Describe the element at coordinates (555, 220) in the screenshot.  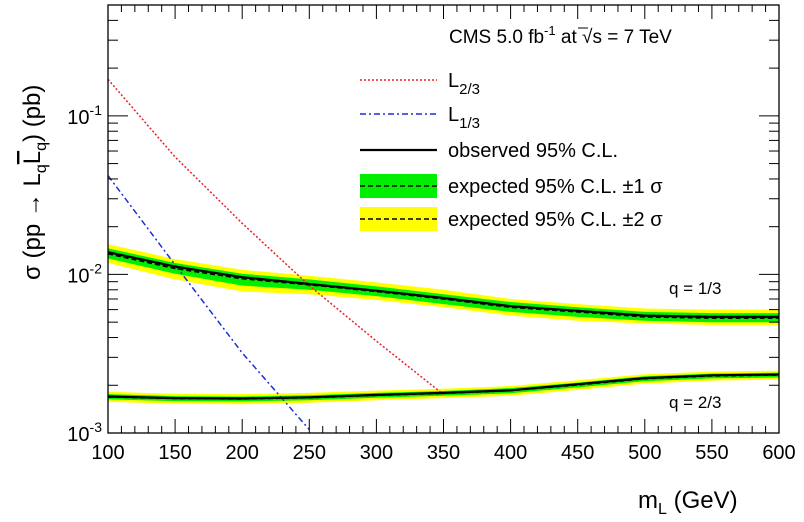
I see `legend-label: expected 95% C.L. ±2 σ` at that location.